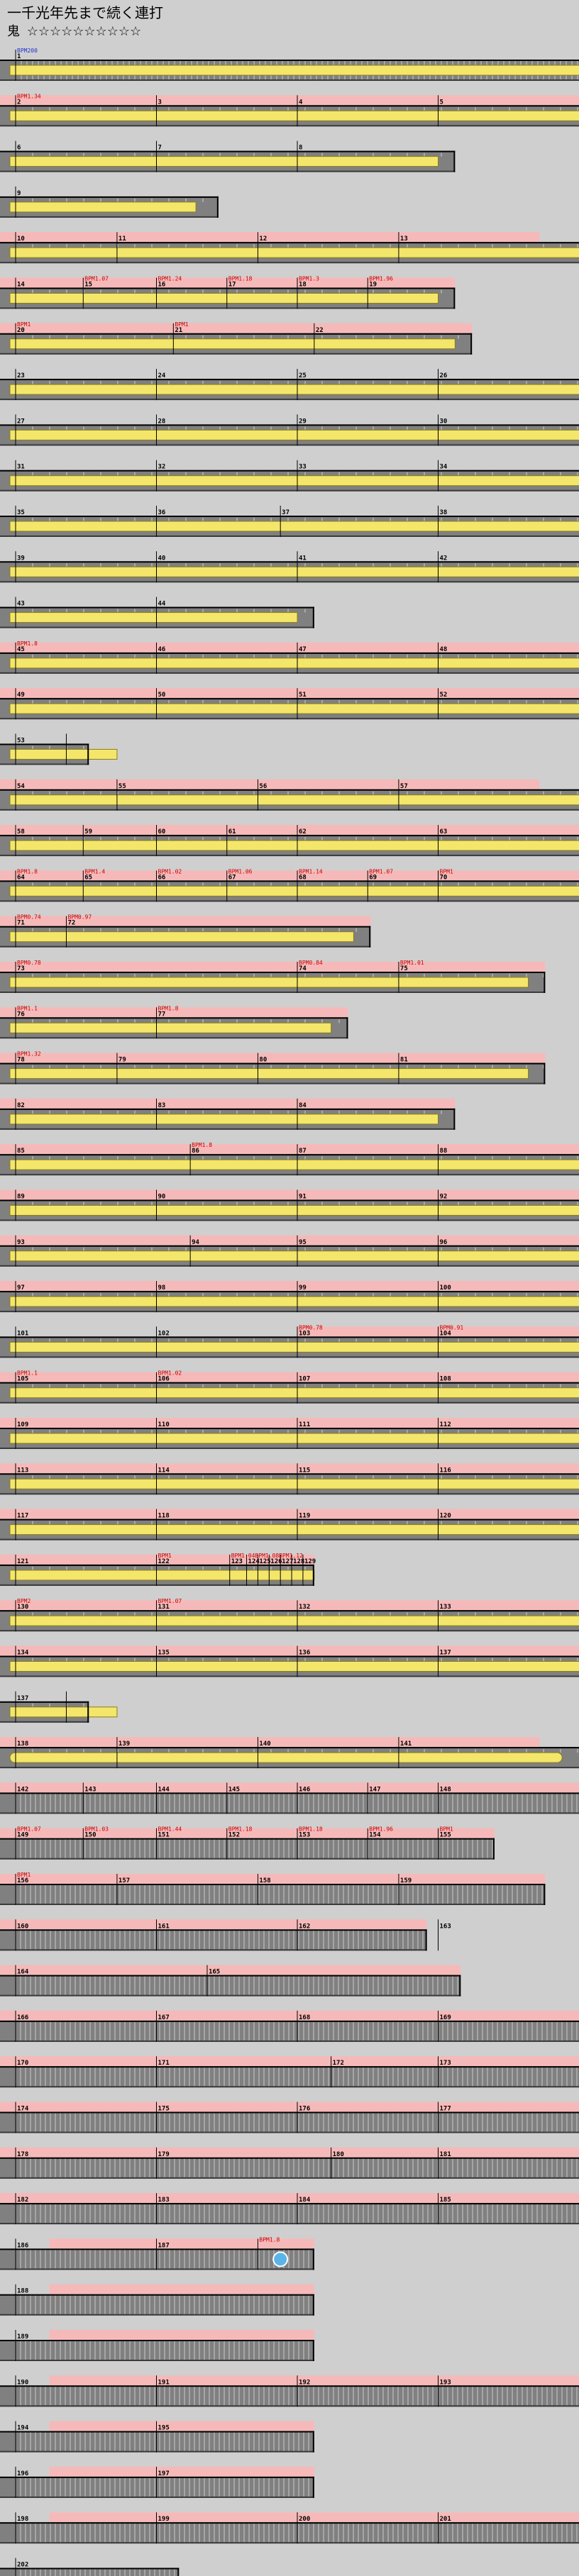 The height and width of the screenshot is (2576, 579). What do you see at coordinates (304, 1471) in the screenshot?
I see `measure-number: 115` at bounding box center [304, 1471].